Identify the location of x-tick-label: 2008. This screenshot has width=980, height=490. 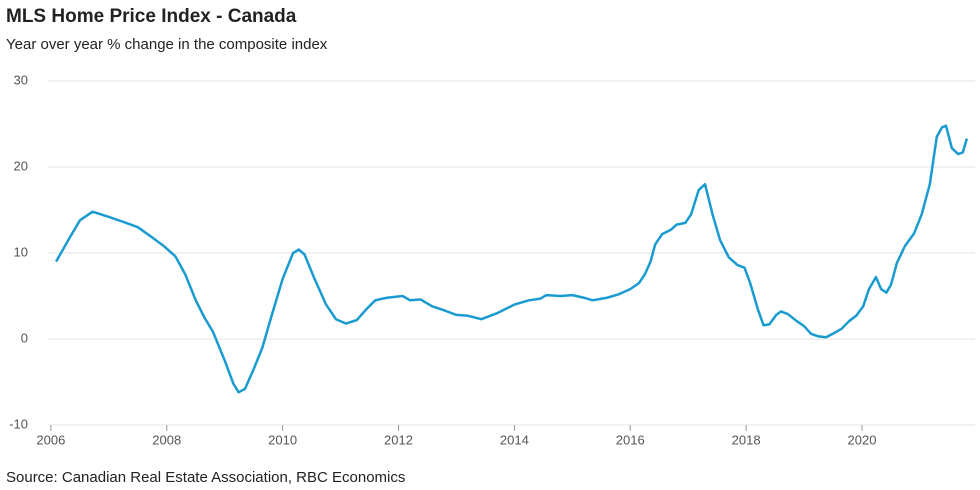
(166, 439).